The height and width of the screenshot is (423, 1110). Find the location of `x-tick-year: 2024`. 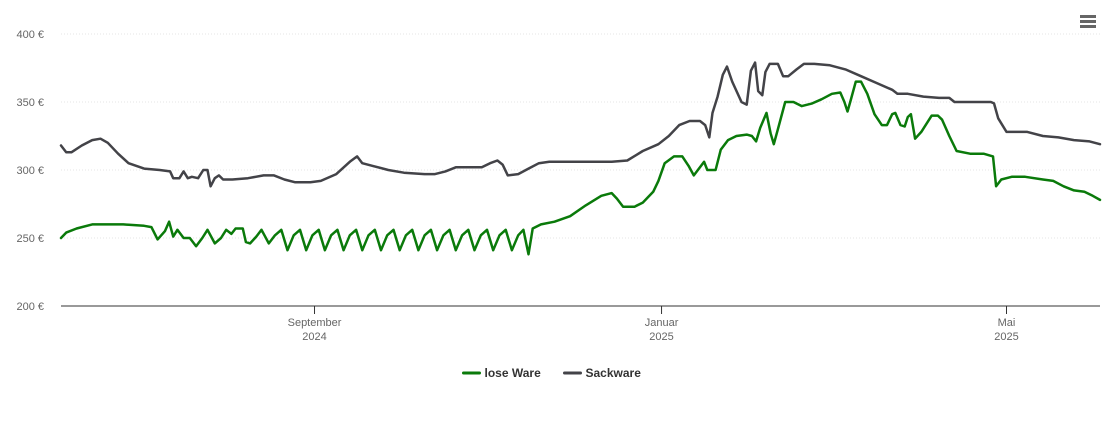

x-tick-year: 2024 is located at coordinates (314, 337).